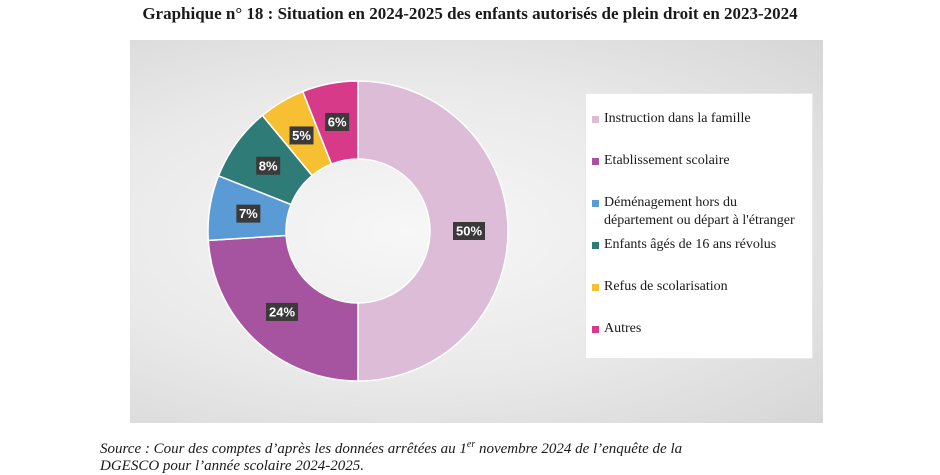 This screenshot has height=475, width=940. I want to click on legend-item-autres: Autres, so click(700, 329).